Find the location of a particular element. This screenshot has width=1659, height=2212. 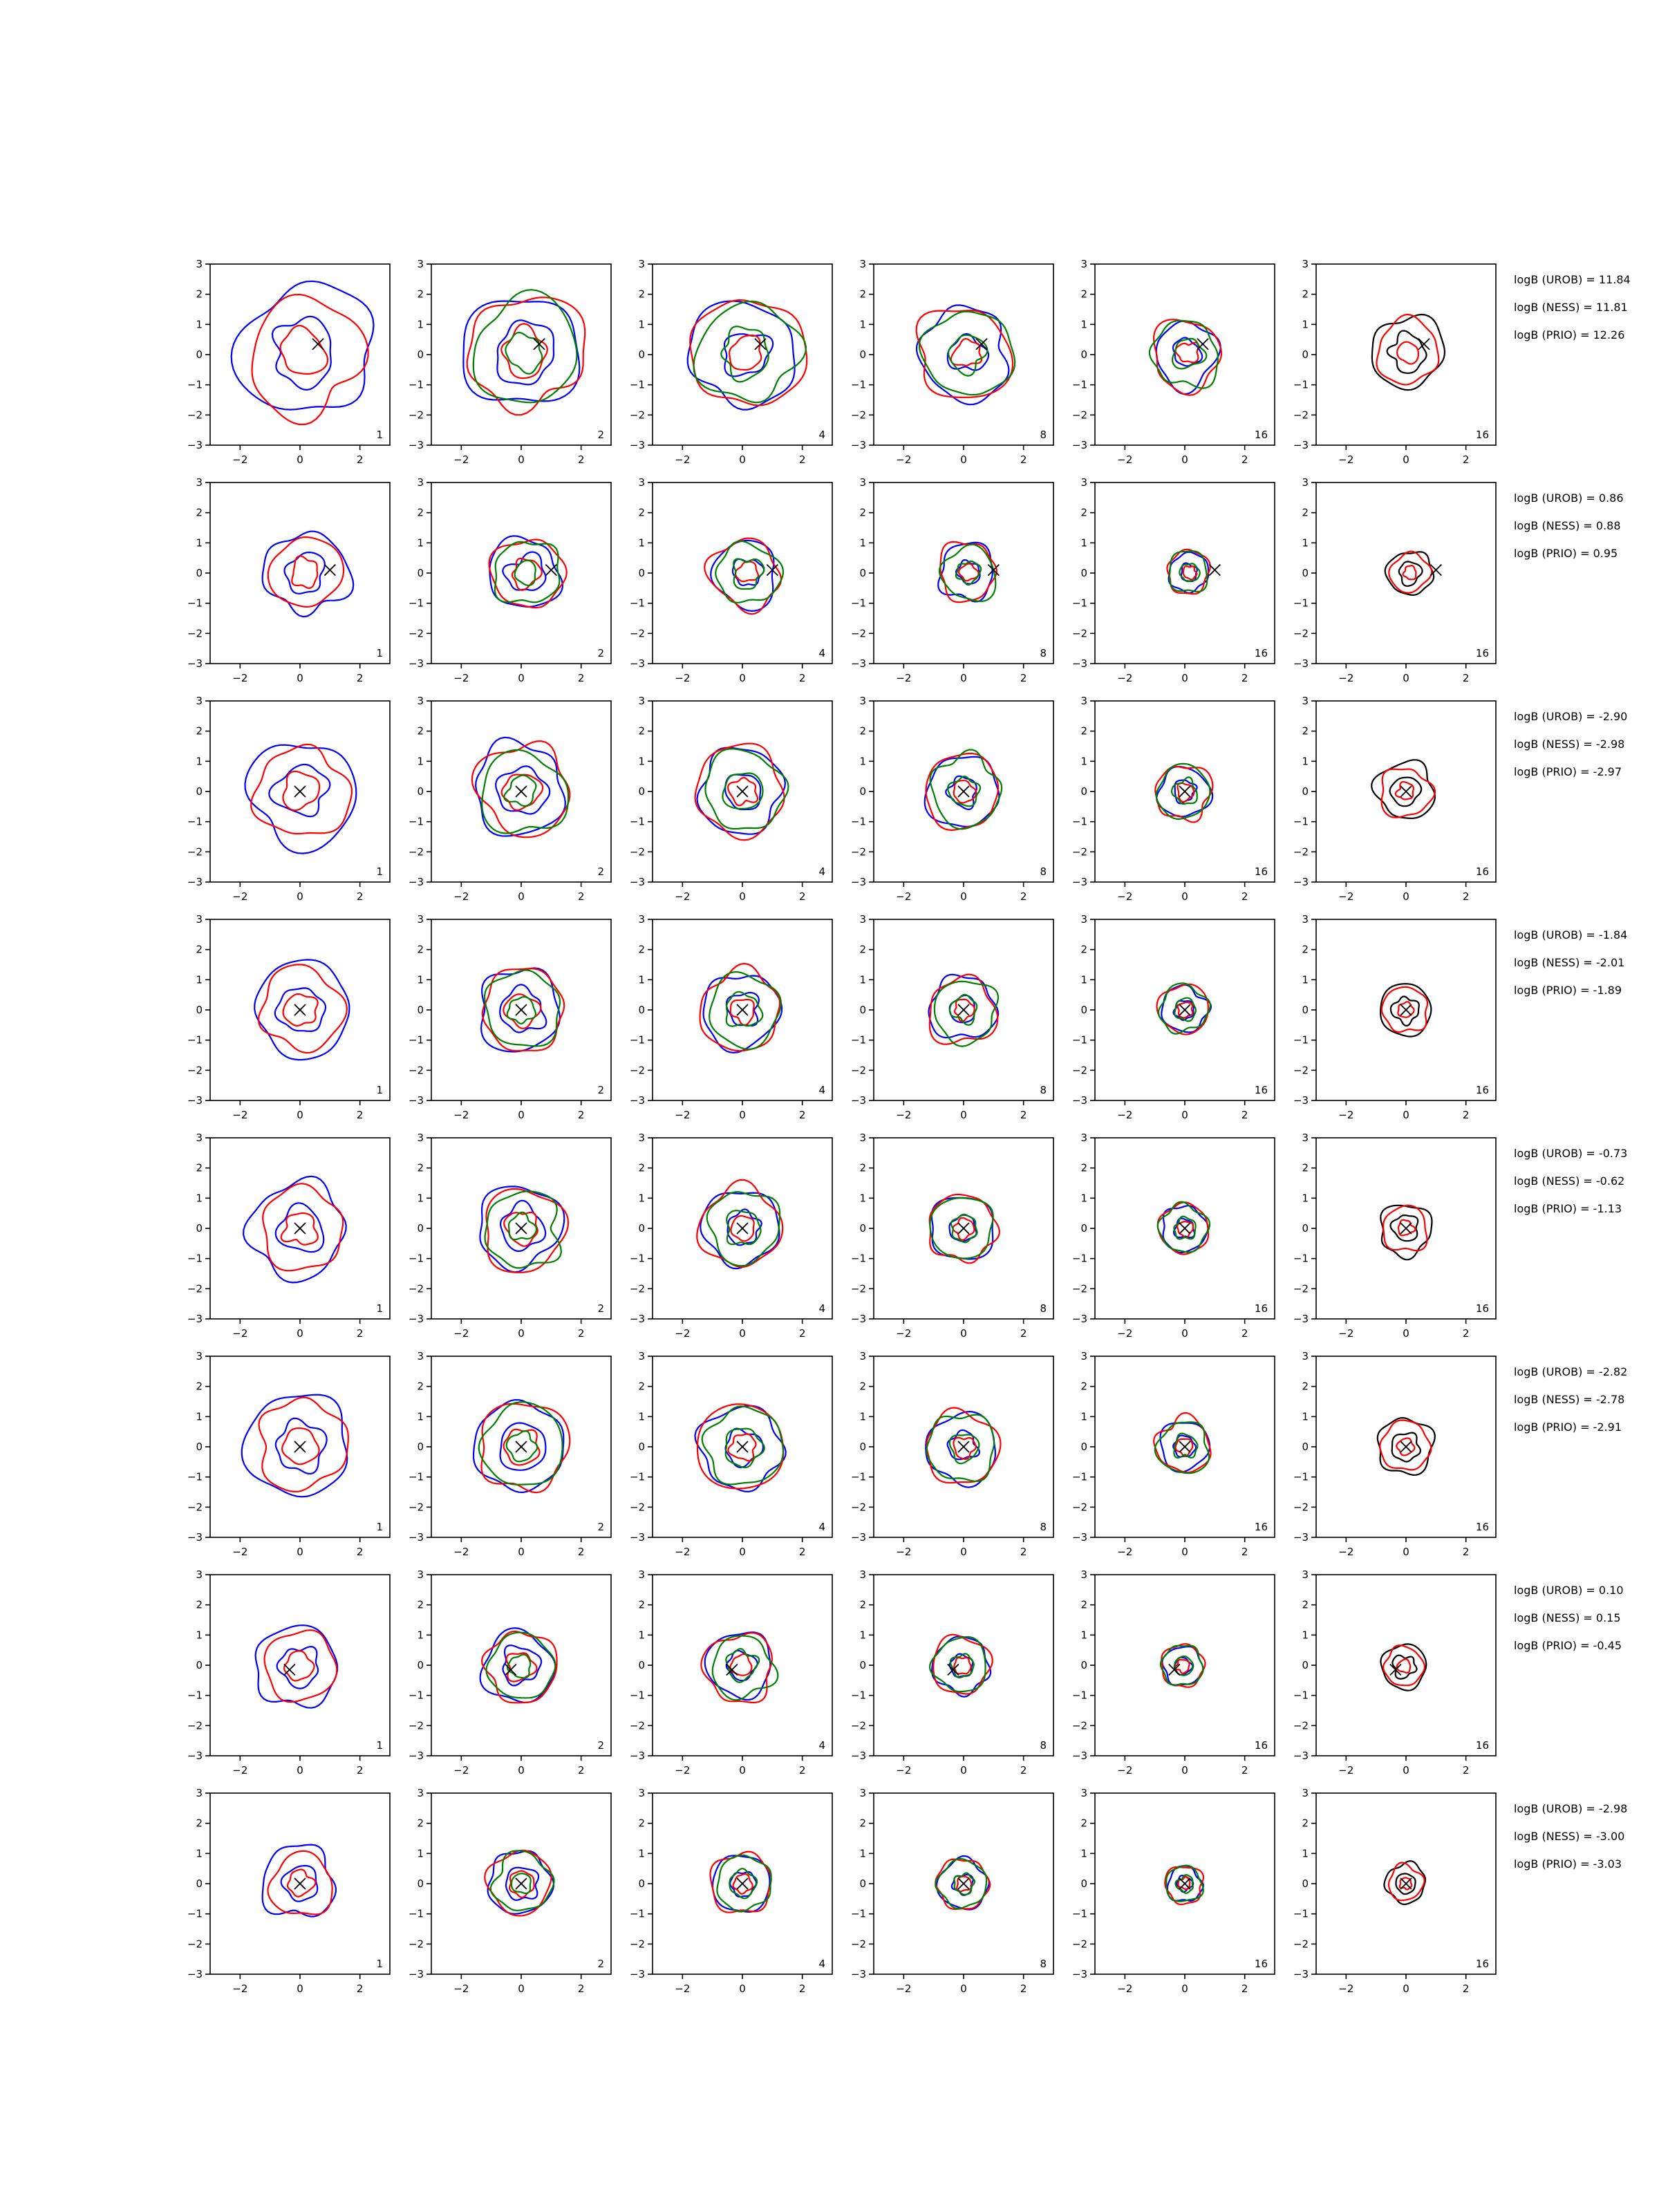

logb-label: logB (NESS) = -3.00 is located at coordinates (1569, 1836).